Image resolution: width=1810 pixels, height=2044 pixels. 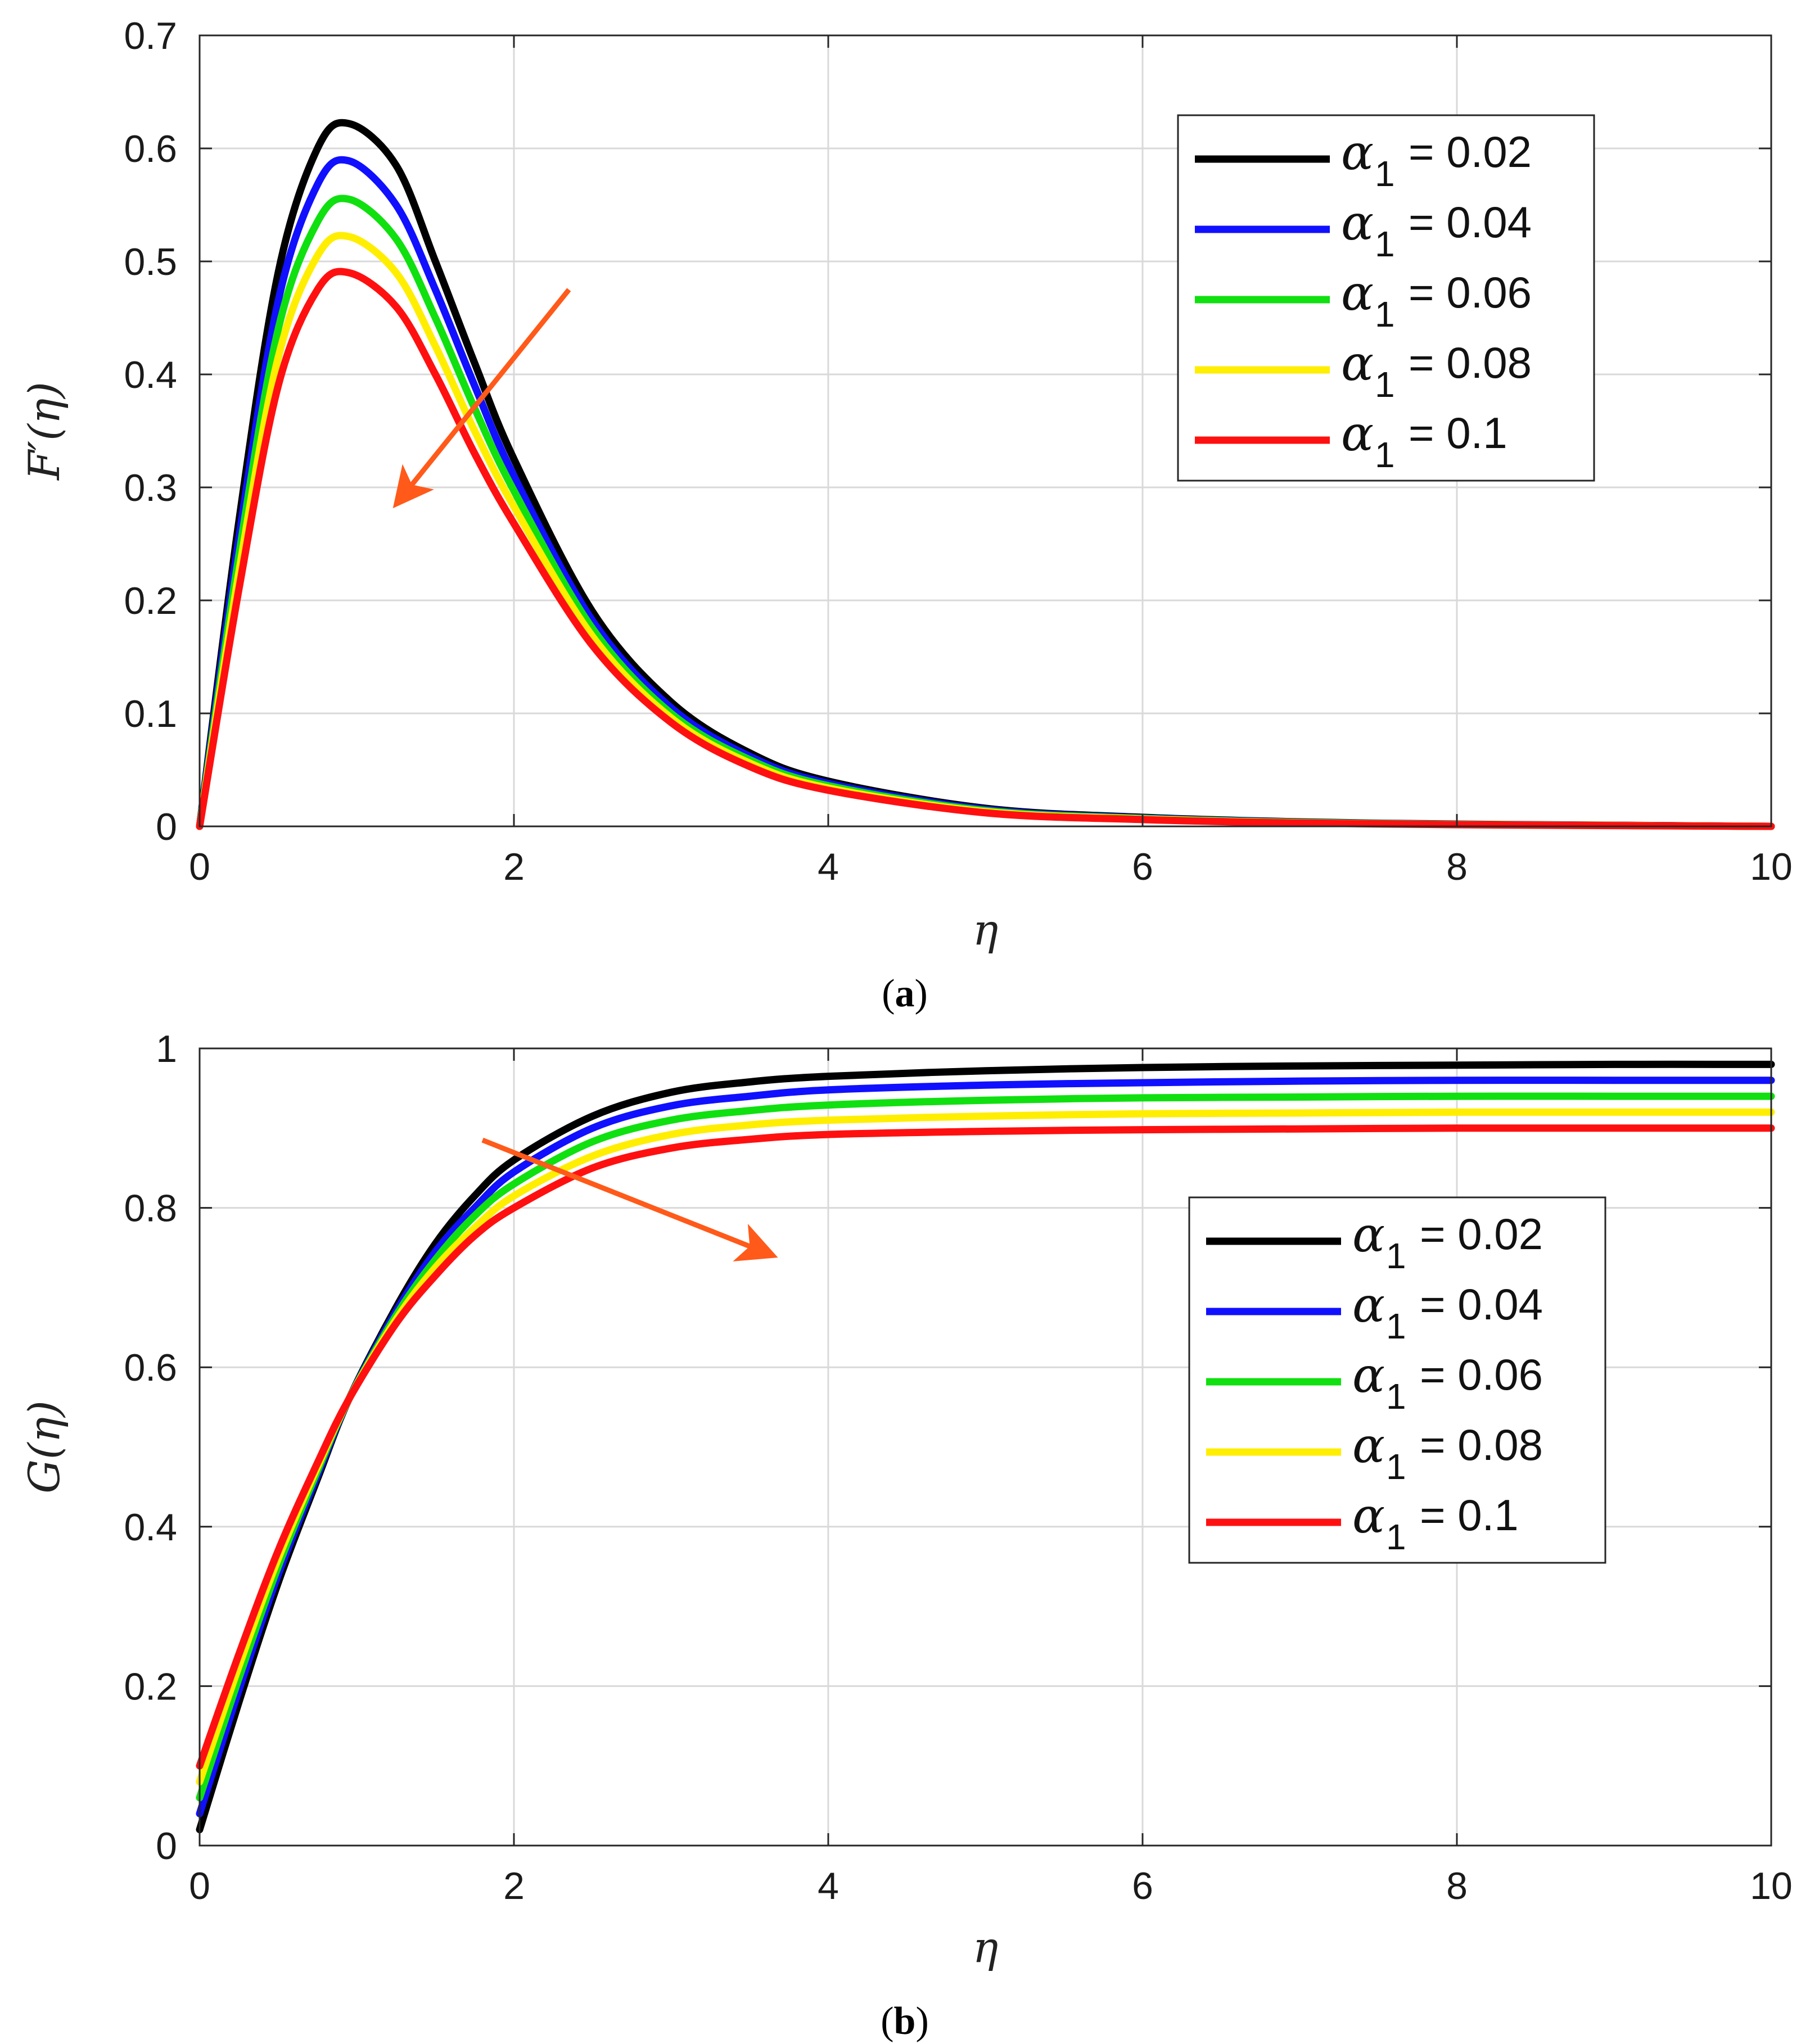 I want to click on panel-caption: (a), so click(x=905, y=994).